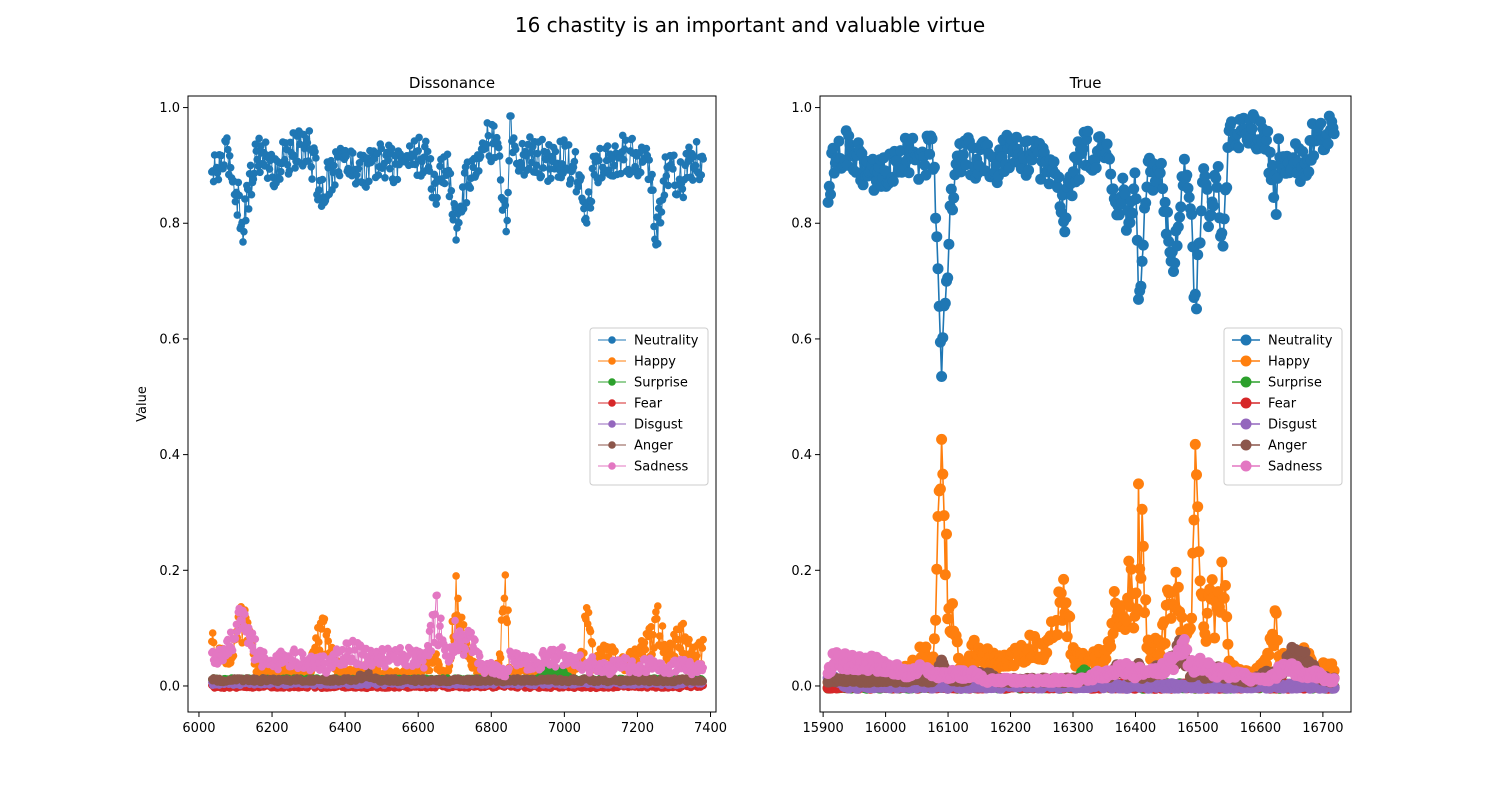 Image resolution: width=1500 pixels, height=800 pixels. What do you see at coordinates (661, 383) in the screenshot?
I see `legend-label: Surprise` at bounding box center [661, 383].